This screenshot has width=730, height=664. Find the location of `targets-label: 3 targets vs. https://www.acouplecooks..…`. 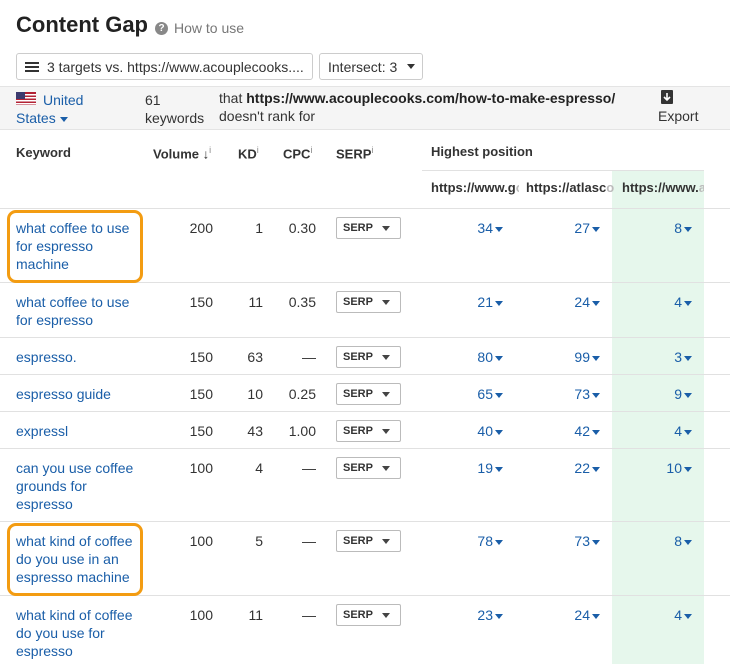

targets-label: 3 targets vs. https://www.acouplecooks..… is located at coordinates (175, 66).